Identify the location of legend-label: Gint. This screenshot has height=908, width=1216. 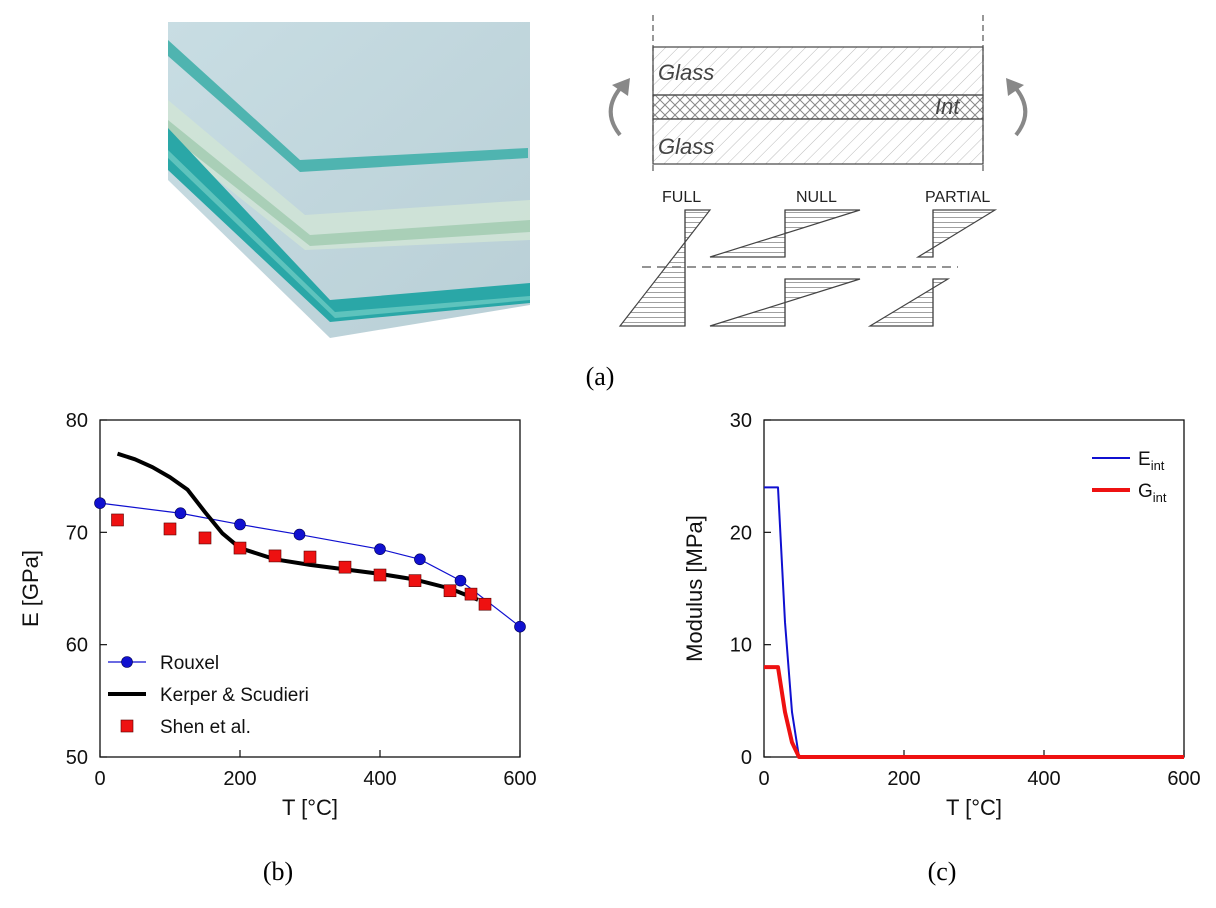
(1152, 493).